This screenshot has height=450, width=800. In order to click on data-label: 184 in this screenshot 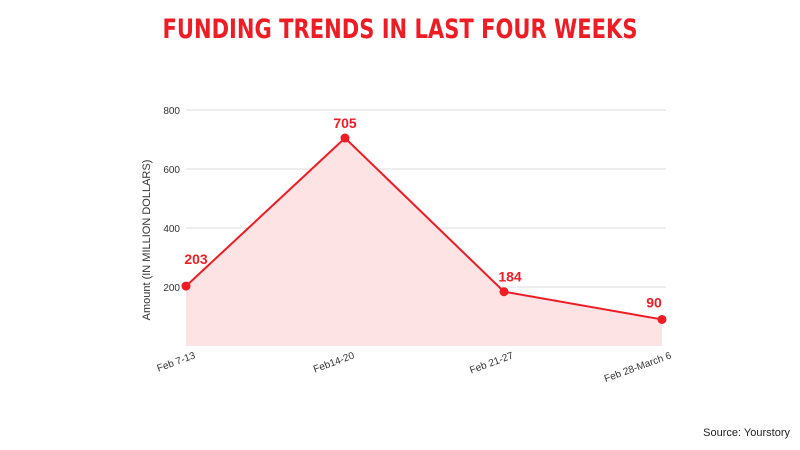, I will do `click(510, 277)`.